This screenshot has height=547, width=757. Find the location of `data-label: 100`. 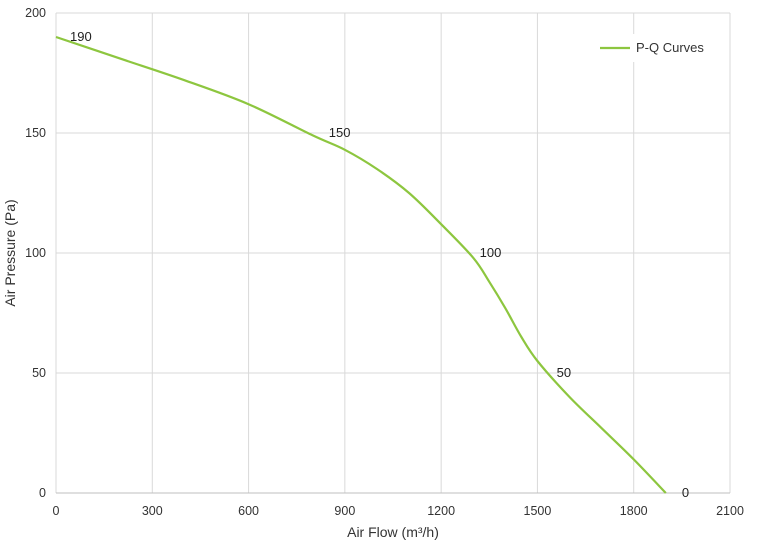

data-label: 100 is located at coordinates (491, 252).